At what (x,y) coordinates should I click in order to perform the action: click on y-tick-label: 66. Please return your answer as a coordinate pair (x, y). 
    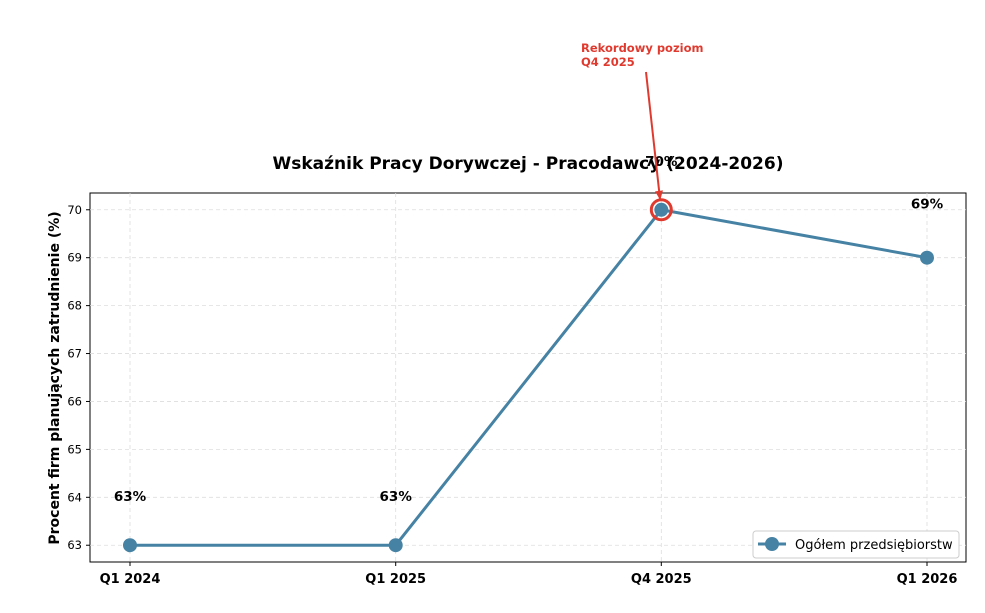
    Looking at the image, I should click on (74, 401).